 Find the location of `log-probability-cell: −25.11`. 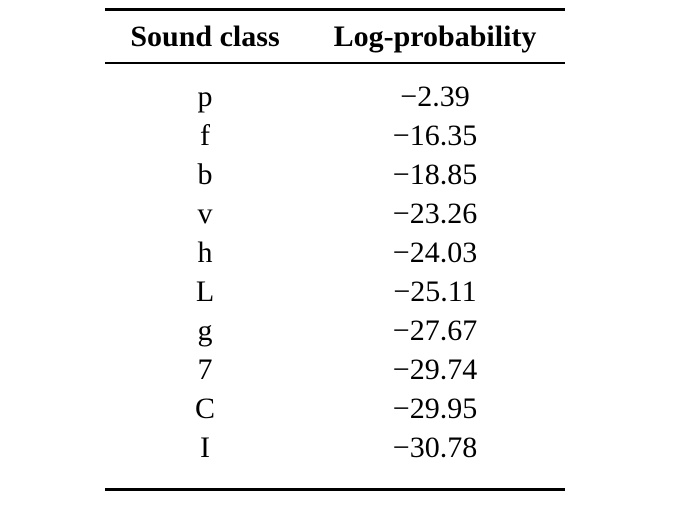

log-probability-cell: −25.11 is located at coordinates (435, 291).